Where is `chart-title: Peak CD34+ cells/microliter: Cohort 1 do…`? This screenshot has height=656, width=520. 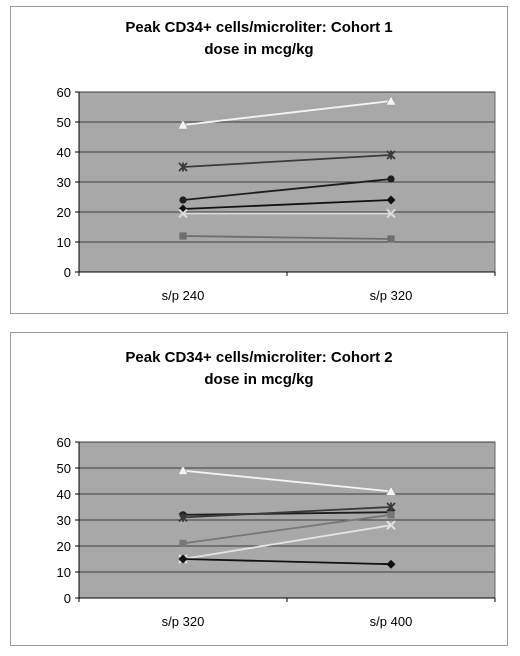
chart-title: Peak CD34+ cells/microliter: Cohort 1 do… is located at coordinates (259, 39).